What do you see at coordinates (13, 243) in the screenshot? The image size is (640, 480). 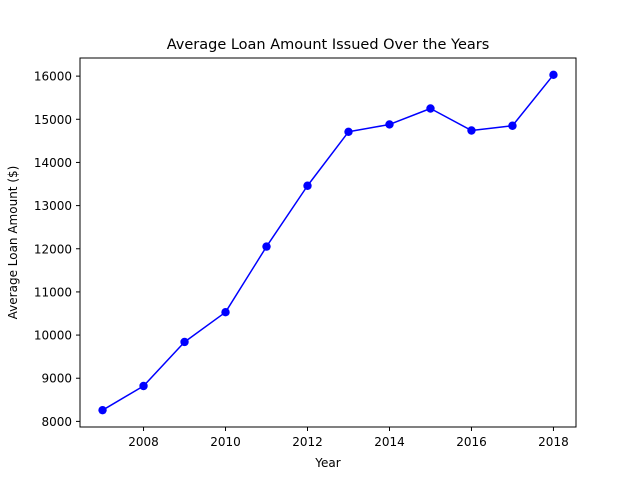 I see `y-axis-label: Average Loan Amount ($)` at bounding box center [13, 243].